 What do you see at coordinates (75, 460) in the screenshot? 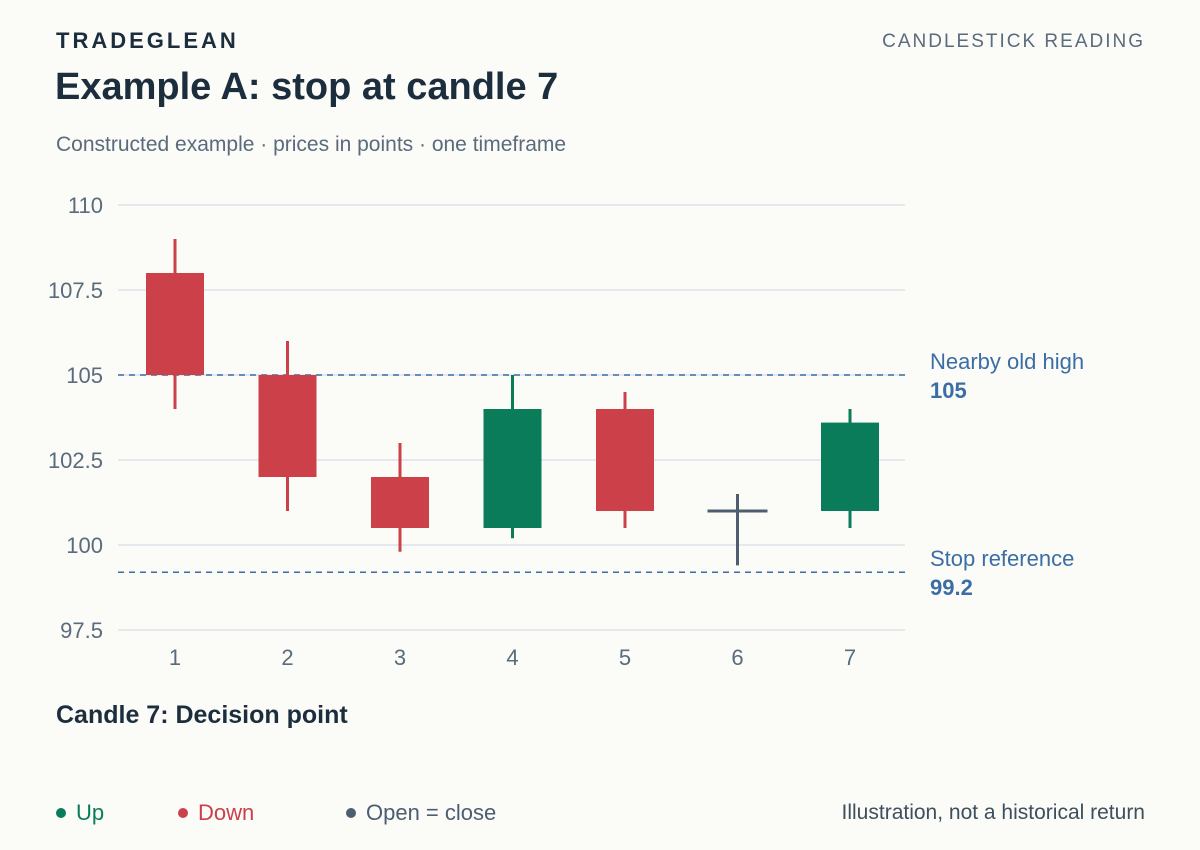
I see `y-tick-label: 102.5` at bounding box center [75, 460].